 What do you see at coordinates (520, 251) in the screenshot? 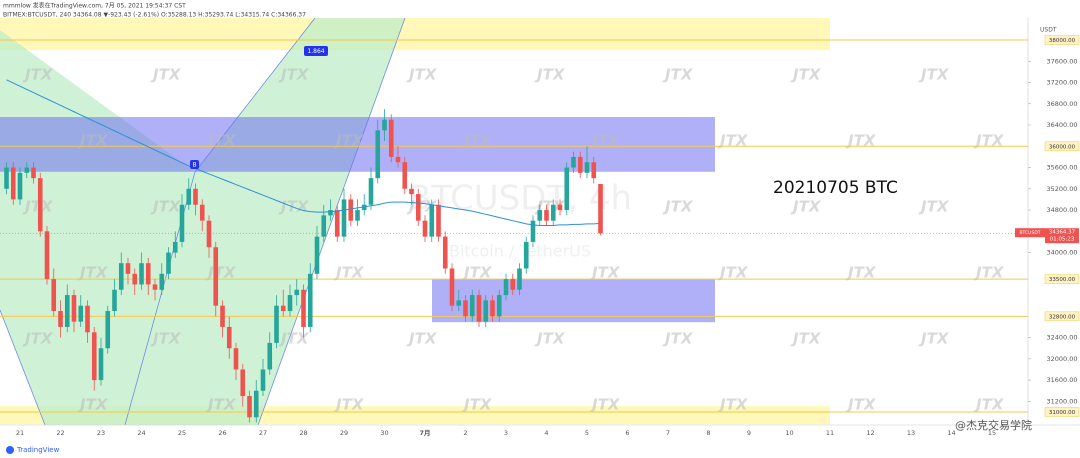
I see `watermark: Bitcoin / TetherUS` at bounding box center [520, 251].